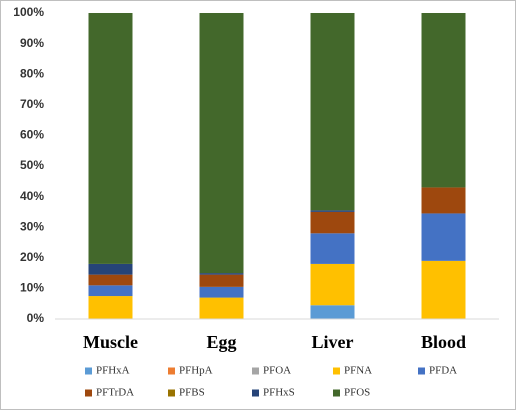 The image size is (516, 410). I want to click on y-tick-label: 40%, so click(32, 196).